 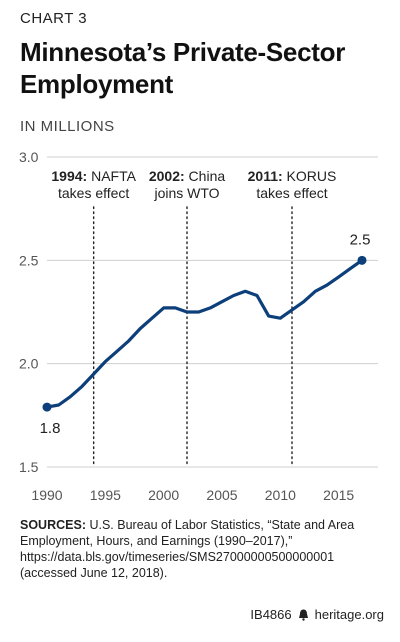 I want to click on y-tick-label: 1.5, so click(x=29, y=467).